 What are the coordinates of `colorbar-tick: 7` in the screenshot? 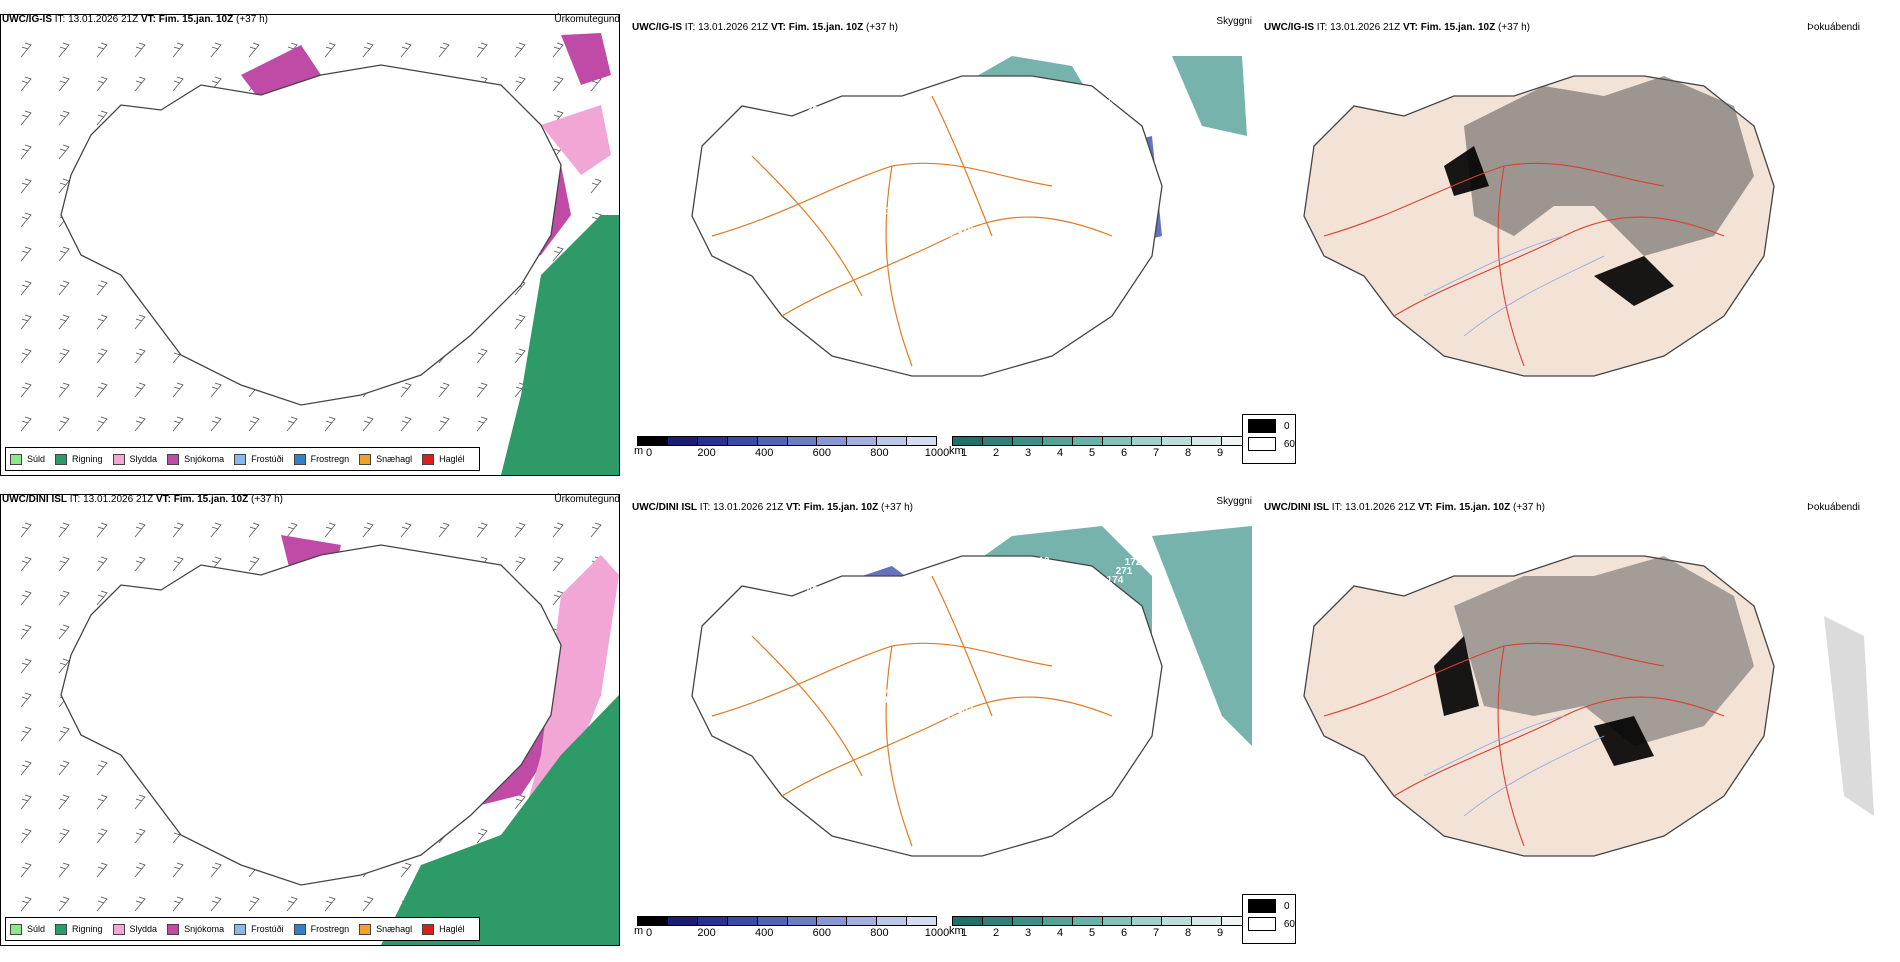 It's located at (1156, 453).